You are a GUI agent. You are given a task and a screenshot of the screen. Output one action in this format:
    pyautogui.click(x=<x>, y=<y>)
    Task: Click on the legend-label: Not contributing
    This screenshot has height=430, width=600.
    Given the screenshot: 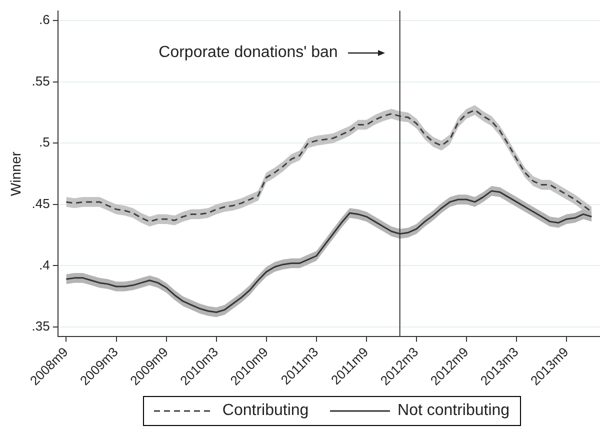 What is the action you would take?
    pyautogui.click(x=454, y=411)
    